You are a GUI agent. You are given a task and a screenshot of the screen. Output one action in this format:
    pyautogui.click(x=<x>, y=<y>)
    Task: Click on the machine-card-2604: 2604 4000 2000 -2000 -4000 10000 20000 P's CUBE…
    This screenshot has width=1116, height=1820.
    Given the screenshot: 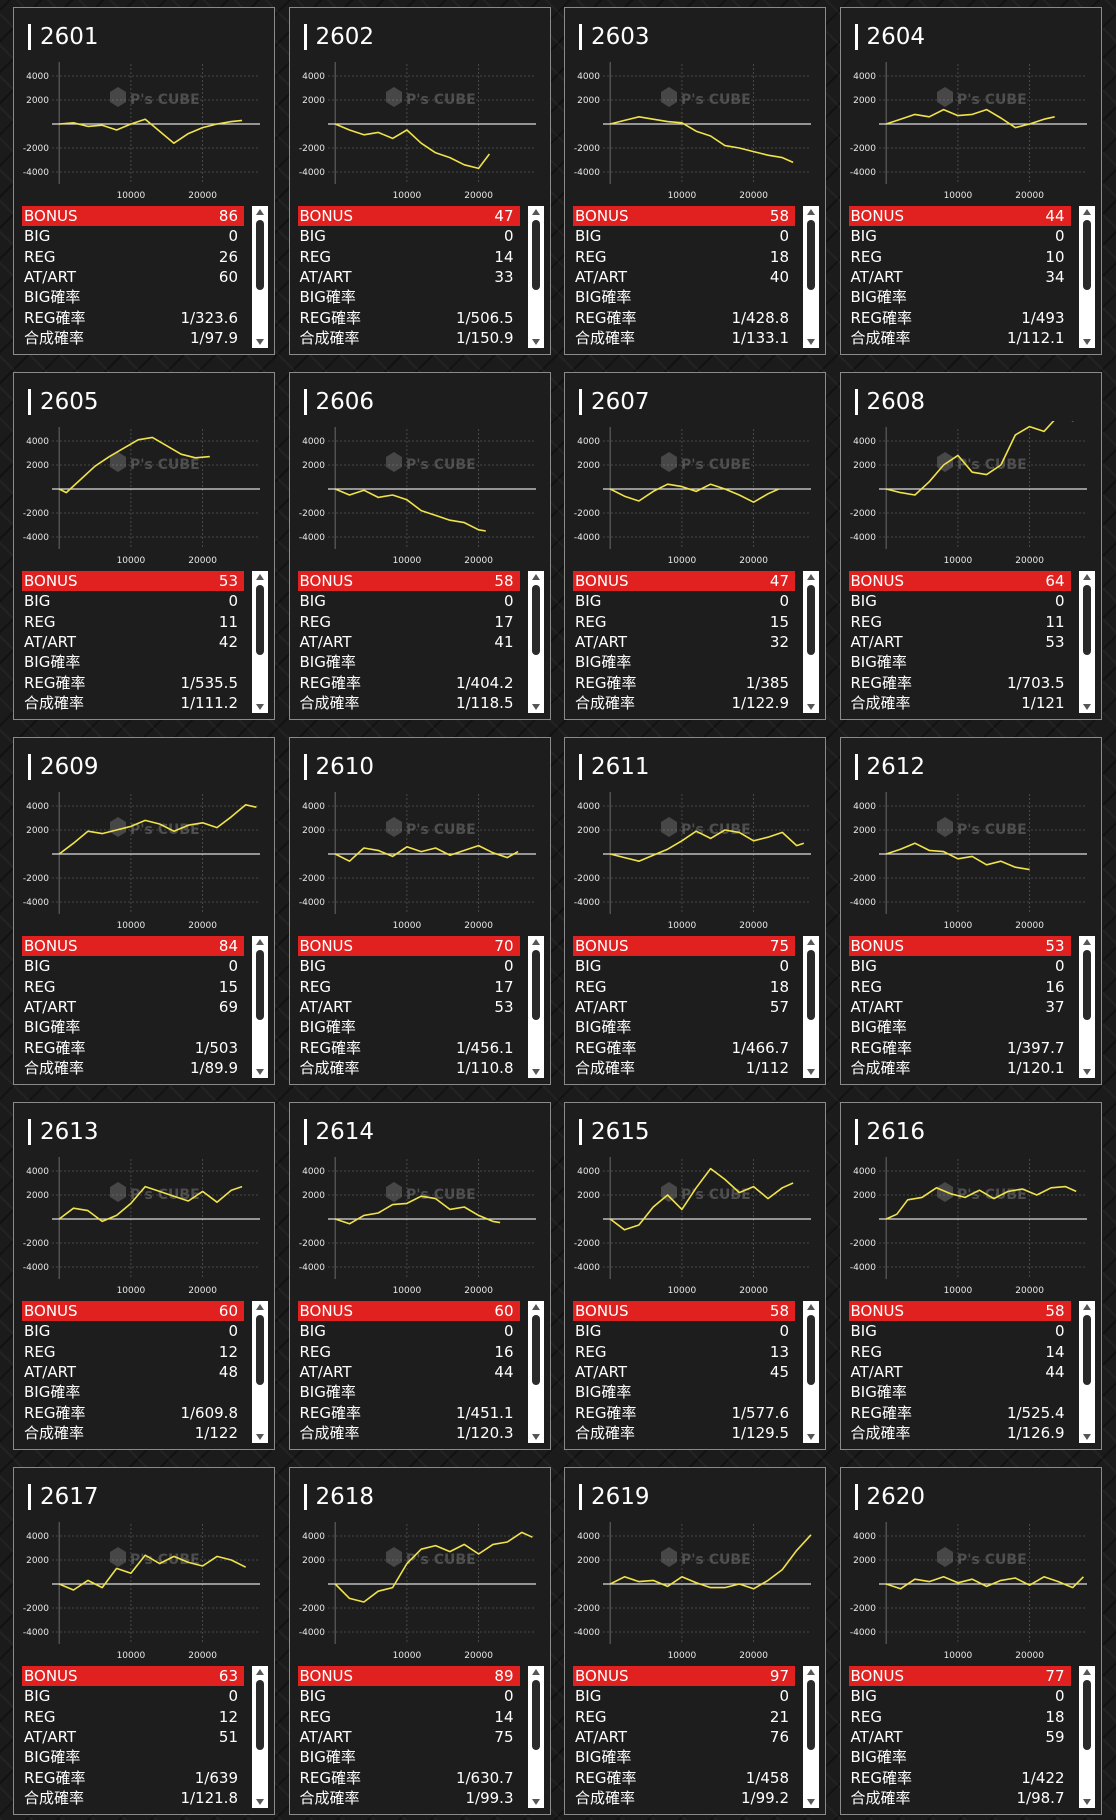 What is the action you would take?
    pyautogui.click(x=970, y=181)
    